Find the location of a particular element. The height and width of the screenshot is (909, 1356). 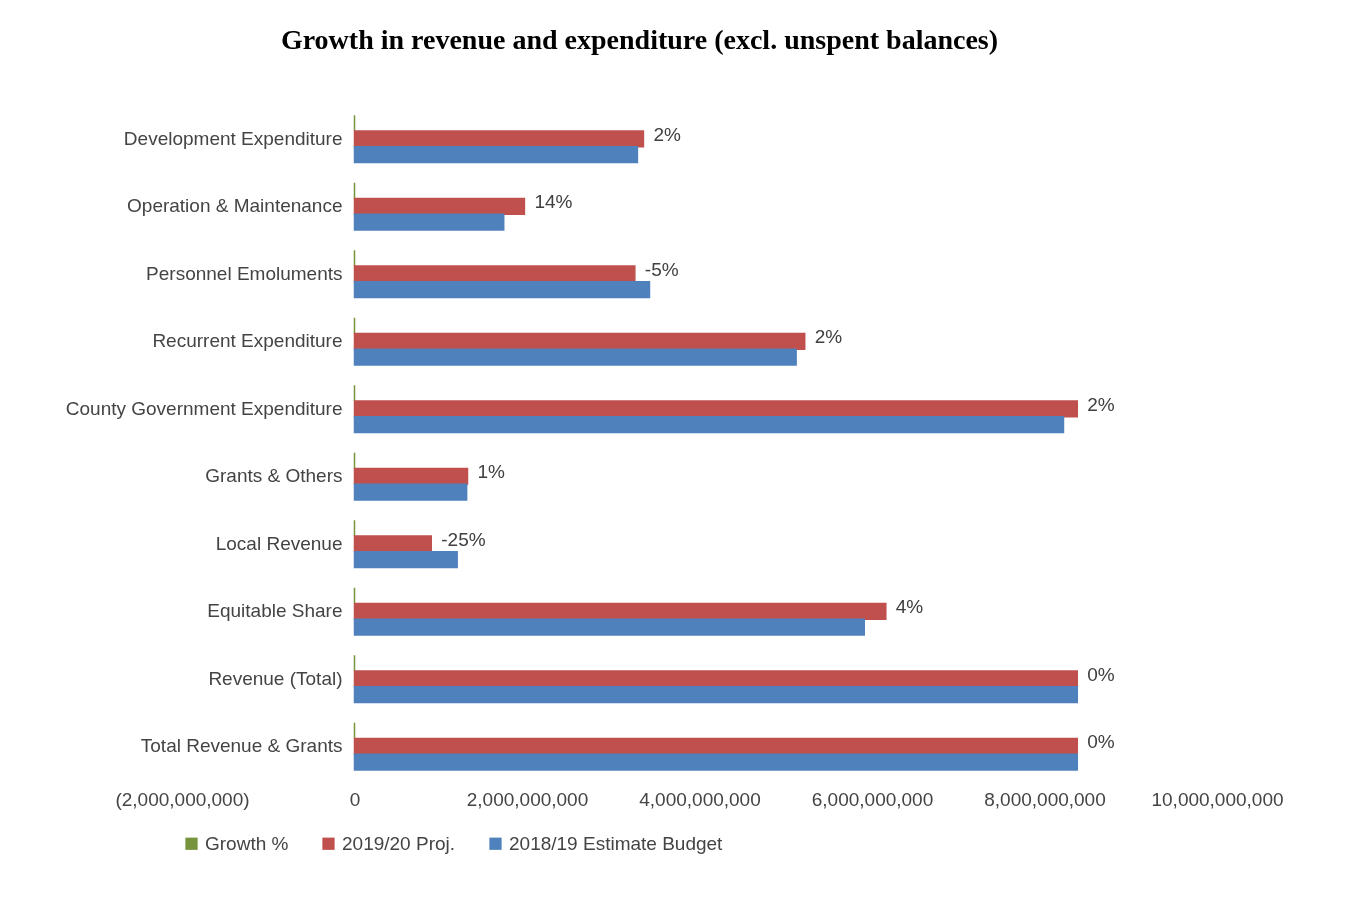

y-tick-label: Operation & Maintenance is located at coordinates (235, 206).